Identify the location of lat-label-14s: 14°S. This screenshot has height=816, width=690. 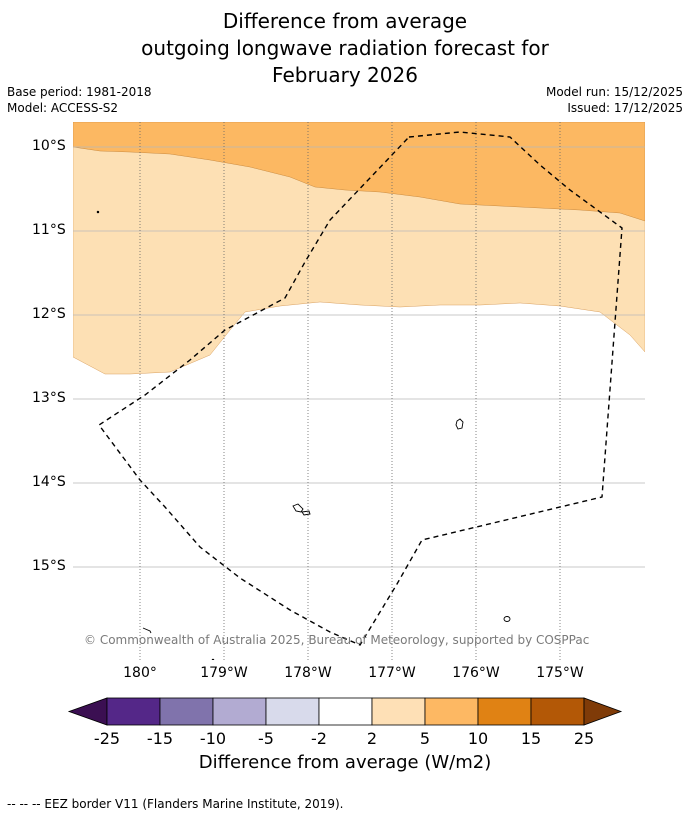
(49, 482).